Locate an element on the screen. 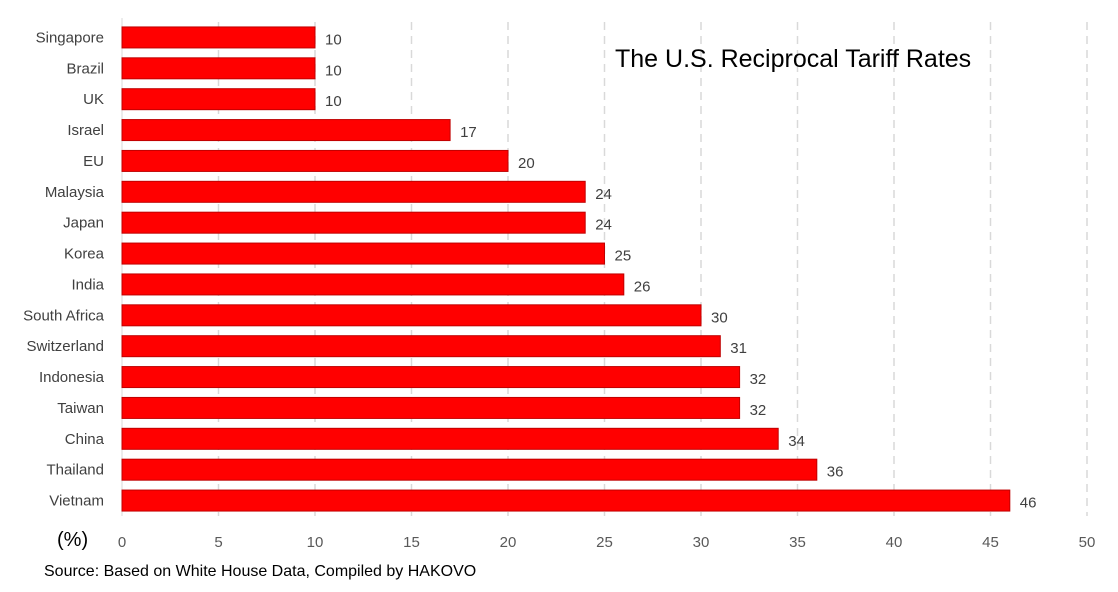 Image resolution: width=1118 pixels, height=592 pixels. x-tick-label: 20 is located at coordinates (508, 542).